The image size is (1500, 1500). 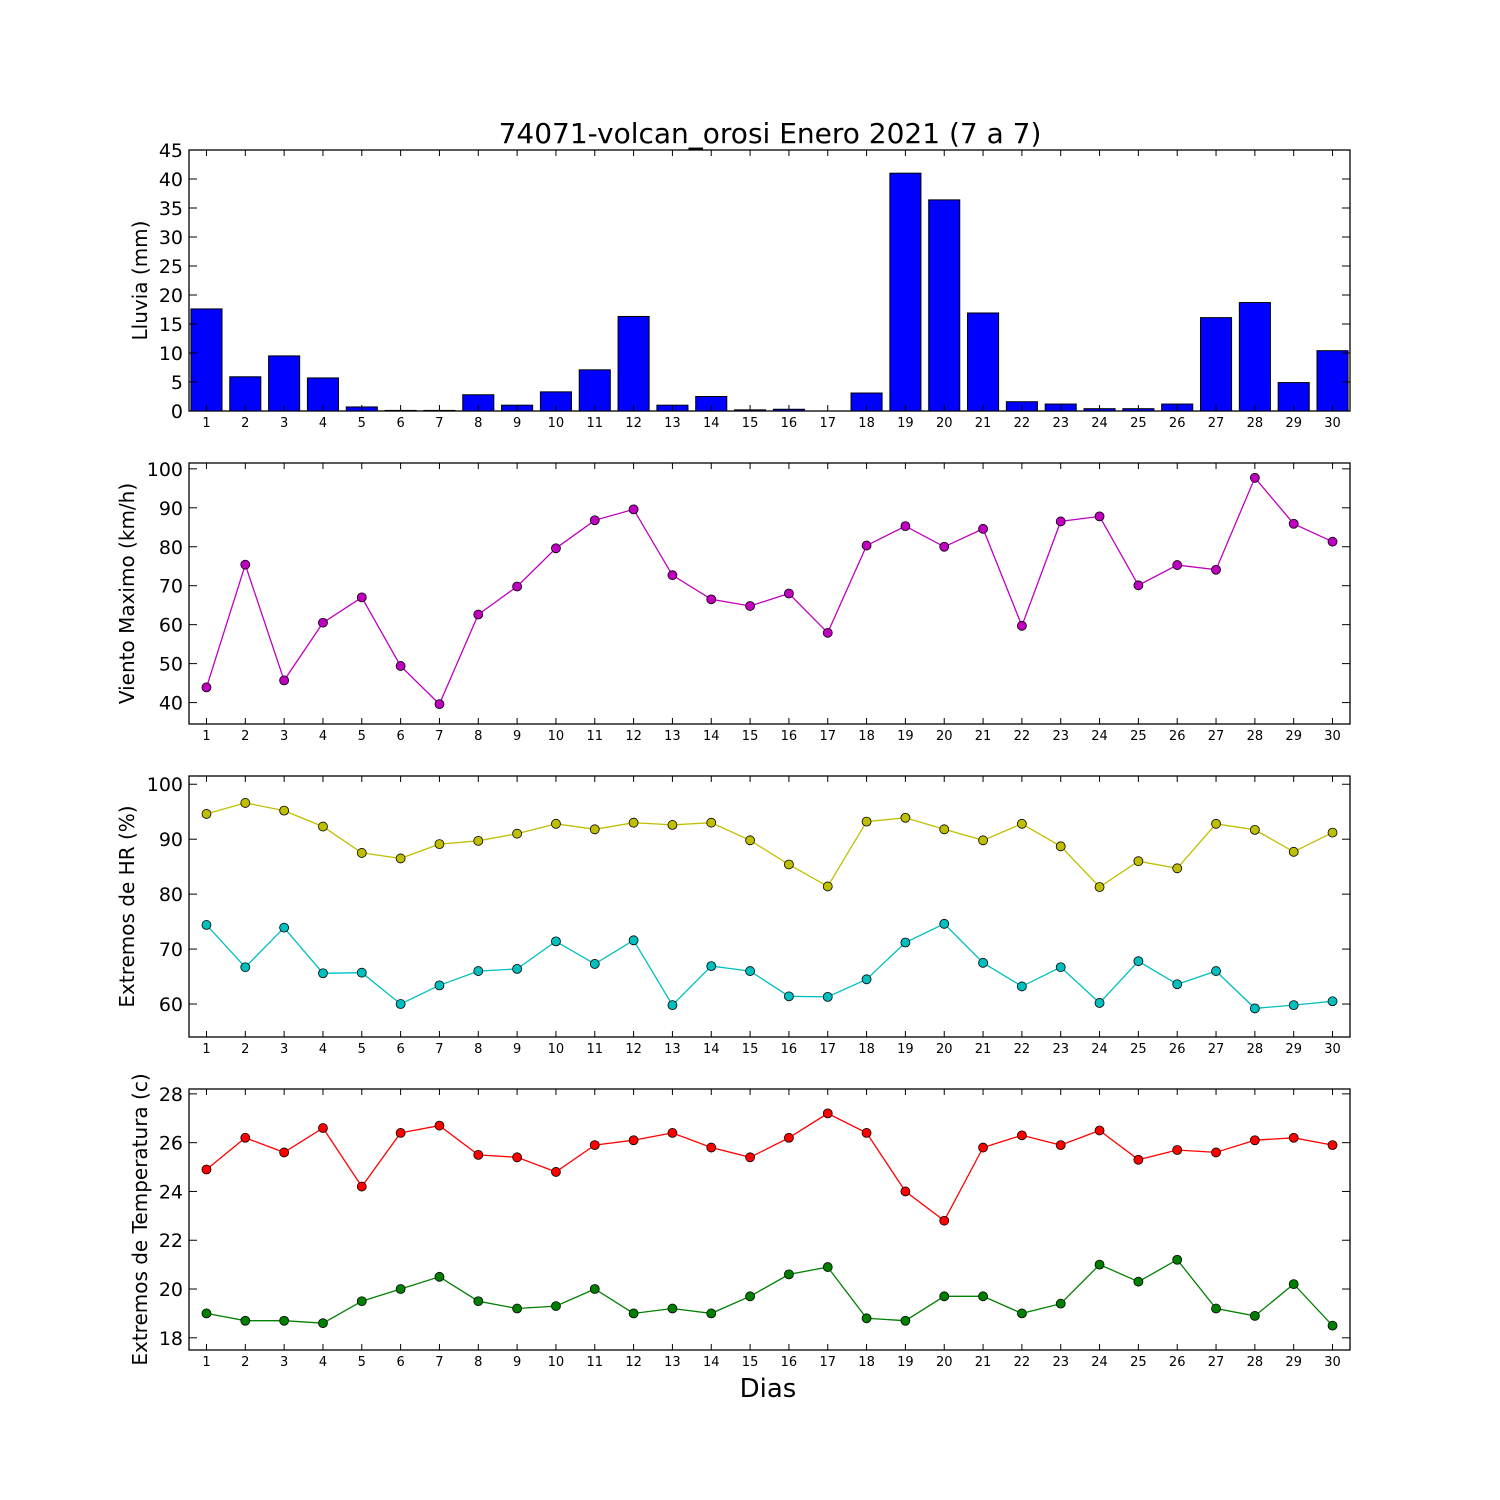 What do you see at coordinates (1332, 1362) in the screenshot?
I see `x-tick-label: 30` at bounding box center [1332, 1362].